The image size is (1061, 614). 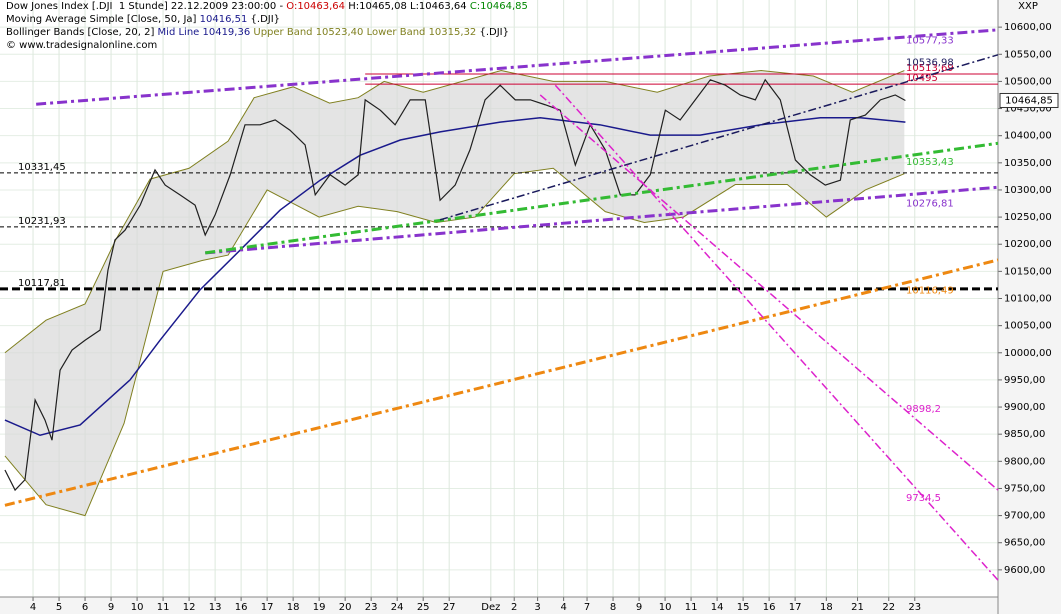 I want to click on trendline-label: 10276,81, so click(x=930, y=204).